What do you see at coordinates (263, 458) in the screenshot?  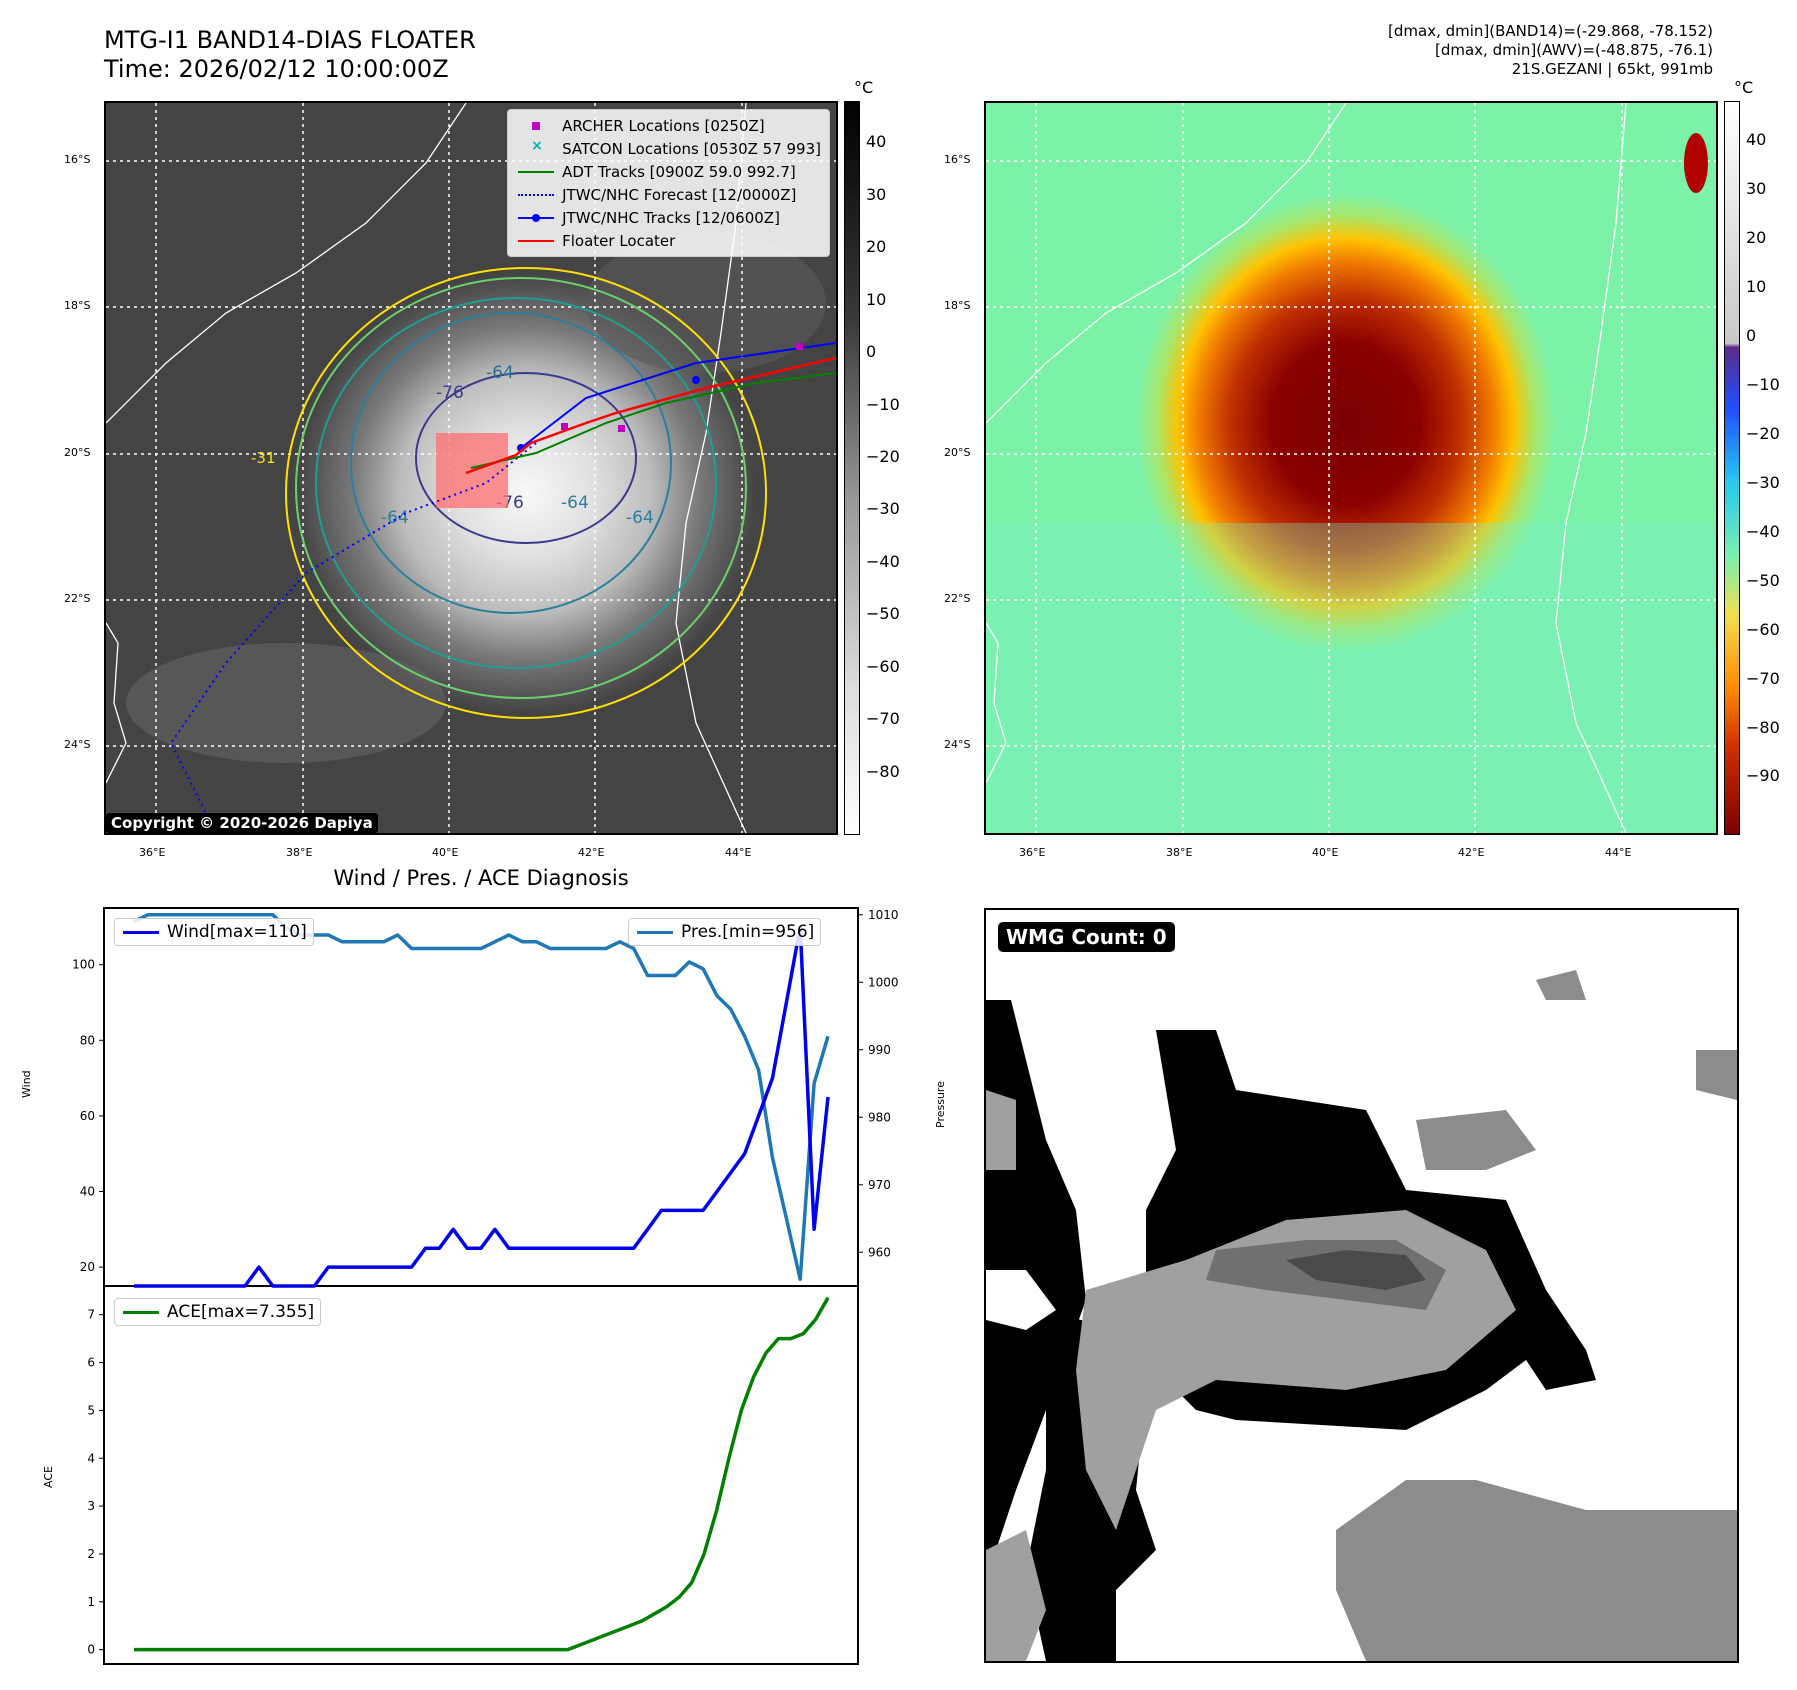 I see `contour-label: -31` at bounding box center [263, 458].